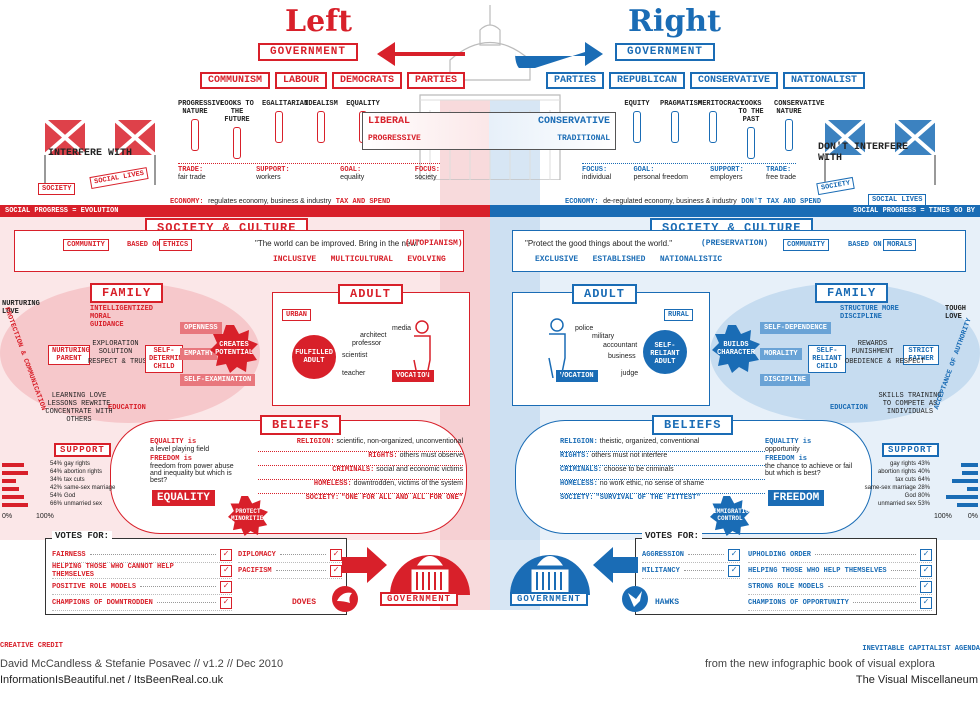  I want to click on left-belief-rights: RIGHTS: others must observe, so click(360, 459).